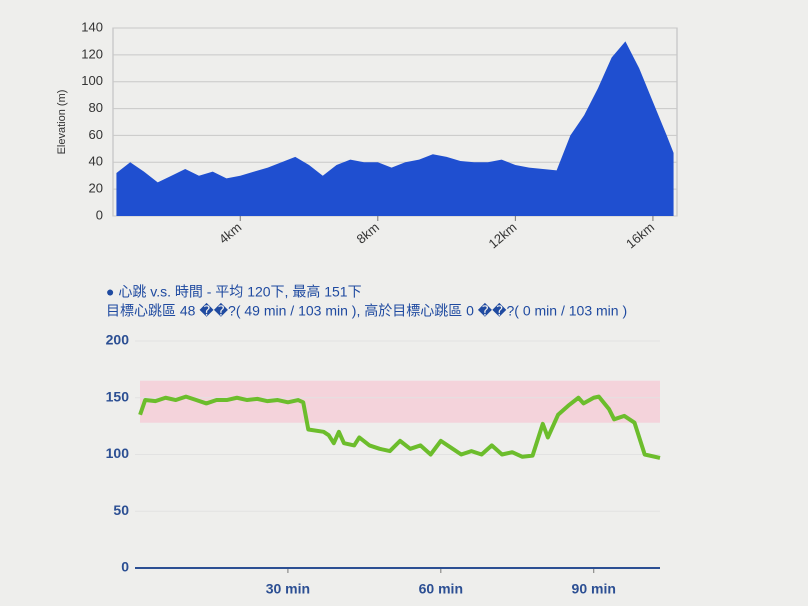 This screenshot has width=808, height=606. What do you see at coordinates (234, 292) in the screenshot?
I see `chart-title: ● 心跳 v.s. 時間 - 平均 120下, 最高 151下` at bounding box center [234, 292].